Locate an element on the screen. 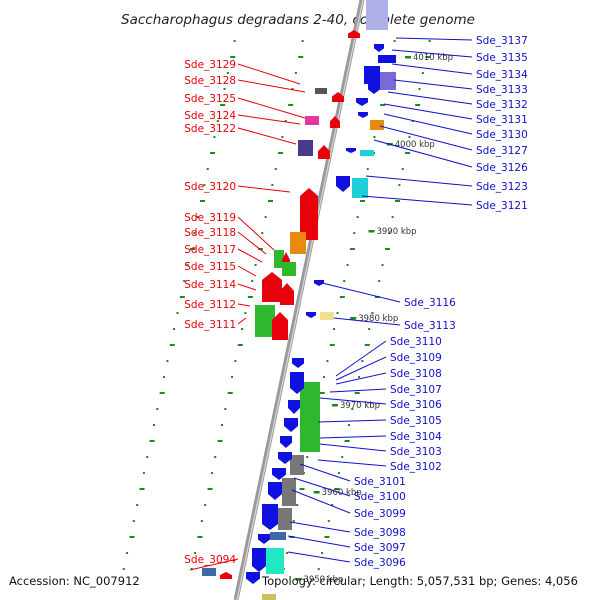 This screenshot has width=600, height=600. gene-label: Sde_3114 is located at coordinates (210, 285).